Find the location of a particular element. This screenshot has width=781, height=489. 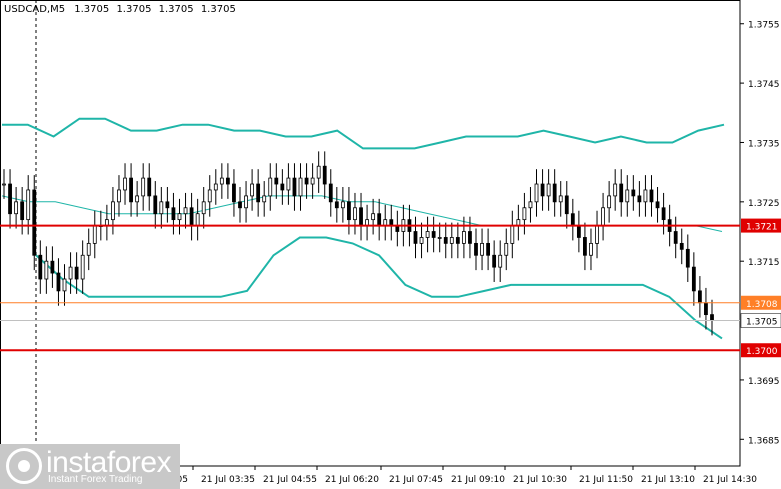

y-tick-label: 1.3725 is located at coordinates (764, 204).